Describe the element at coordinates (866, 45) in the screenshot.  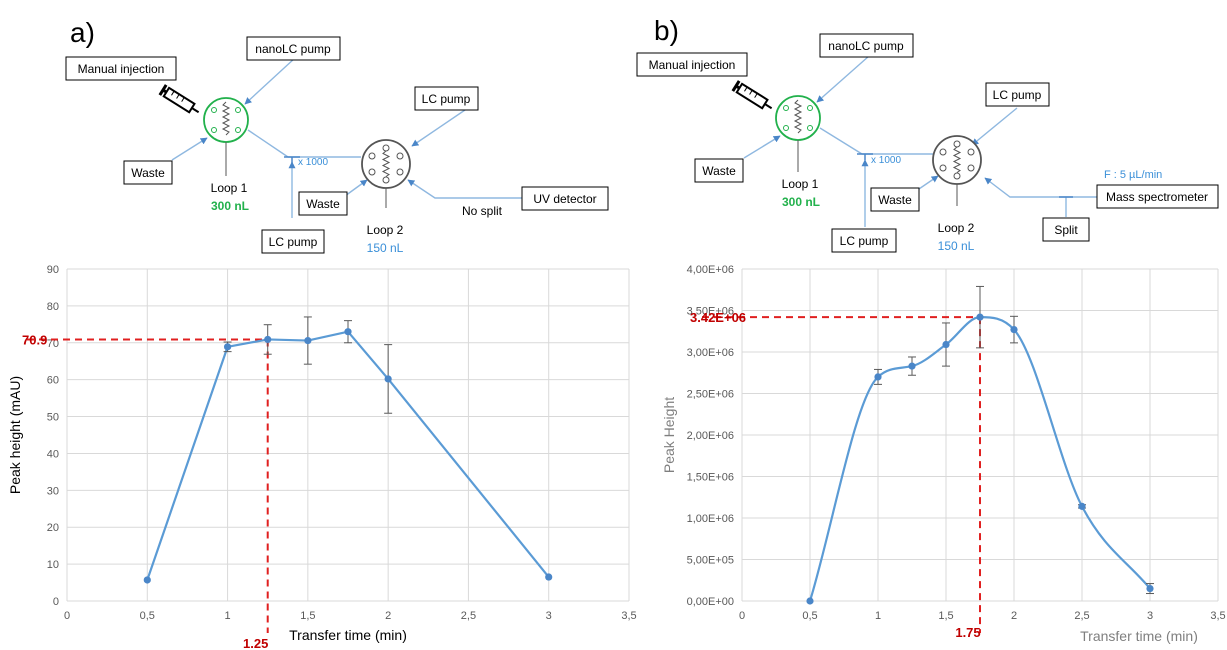
I see `nanolc-pump-box-b` at that location.